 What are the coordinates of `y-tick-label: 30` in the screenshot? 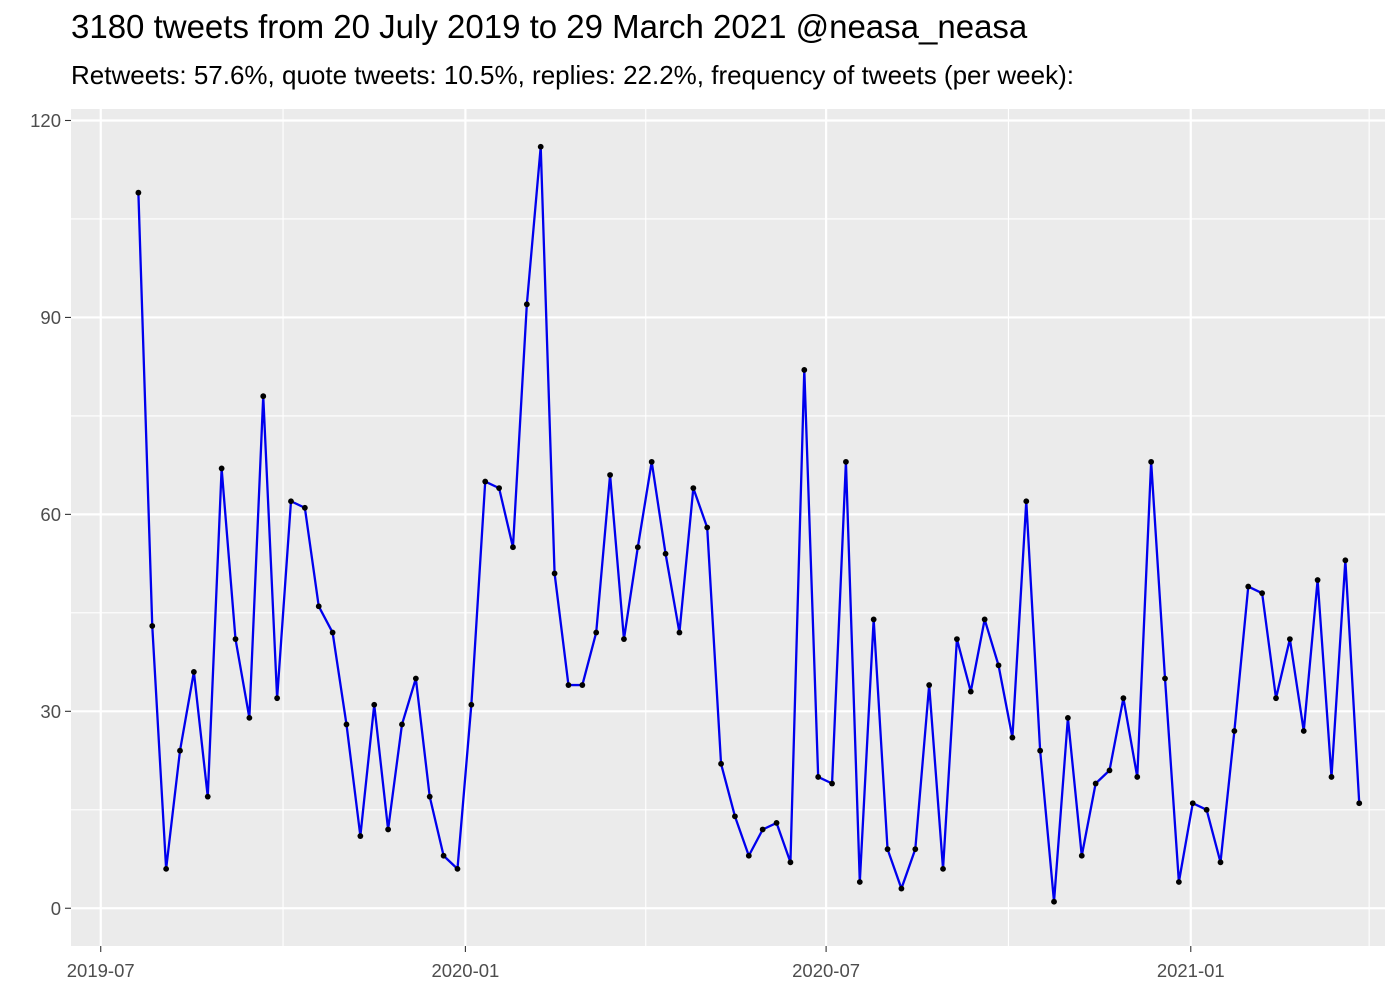 It's located at (50, 711).